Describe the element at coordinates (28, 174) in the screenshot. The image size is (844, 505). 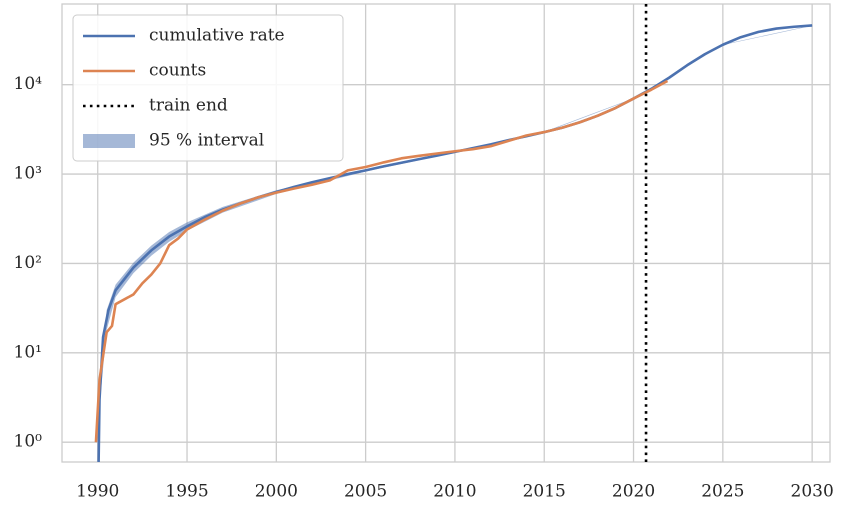
I see `y-tick-label: 10³` at that location.